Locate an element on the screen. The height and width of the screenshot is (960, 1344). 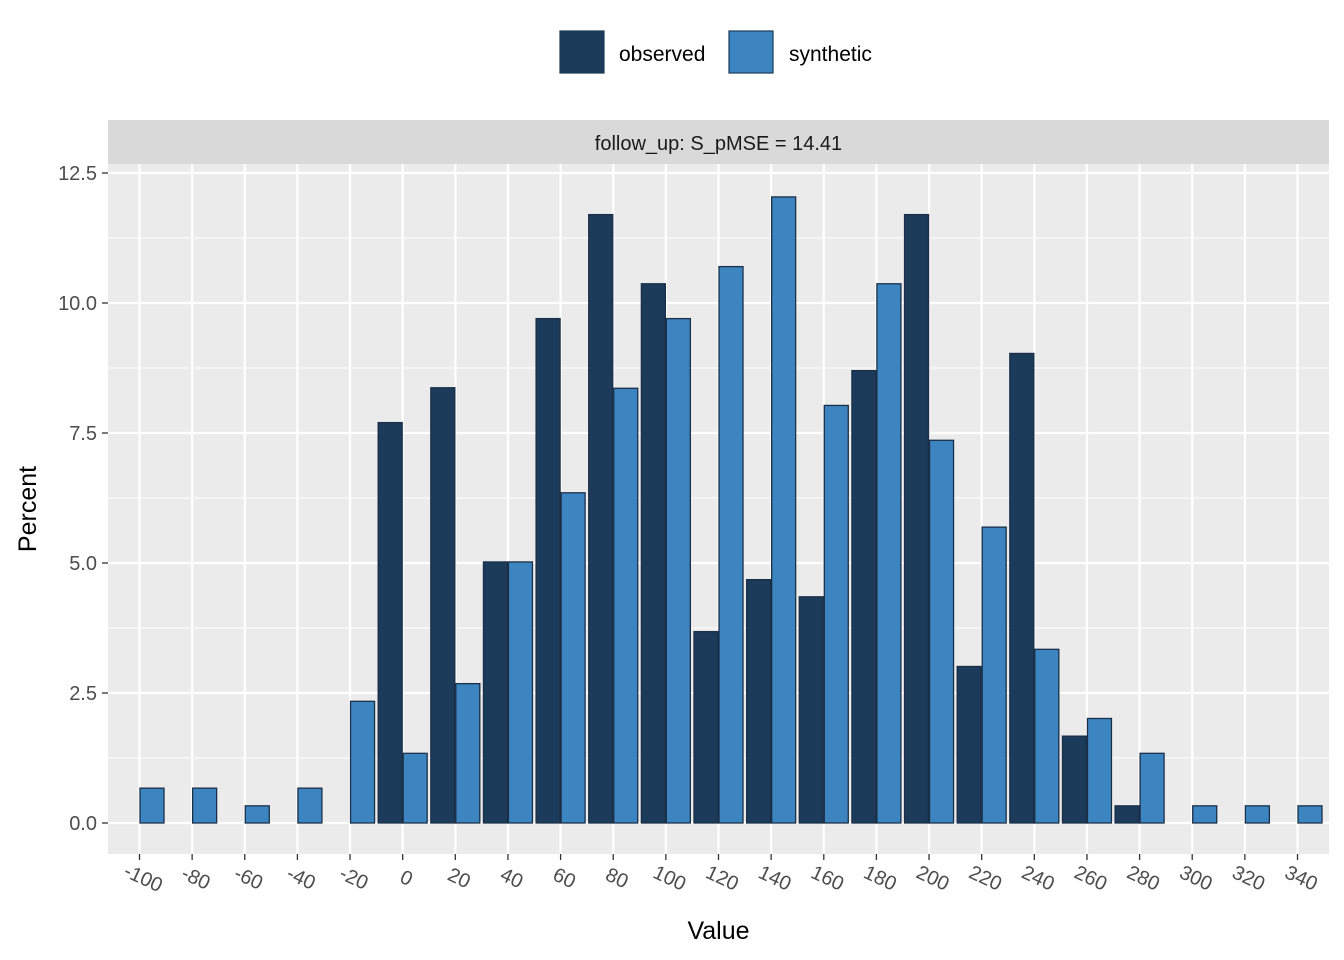
x-tick-label: 140 is located at coordinates (775, 879).